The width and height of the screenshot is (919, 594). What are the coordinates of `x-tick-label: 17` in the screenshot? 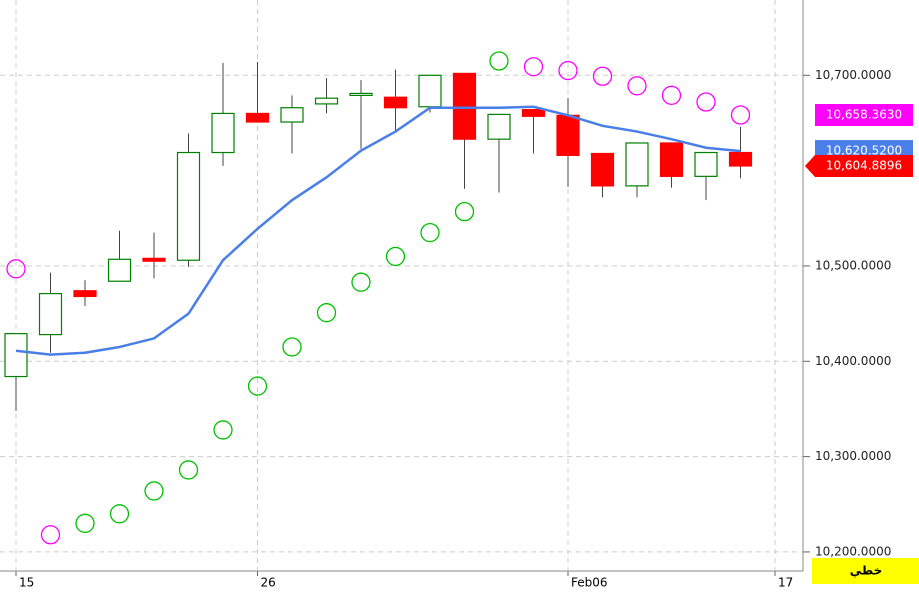 It's located at (785, 583).